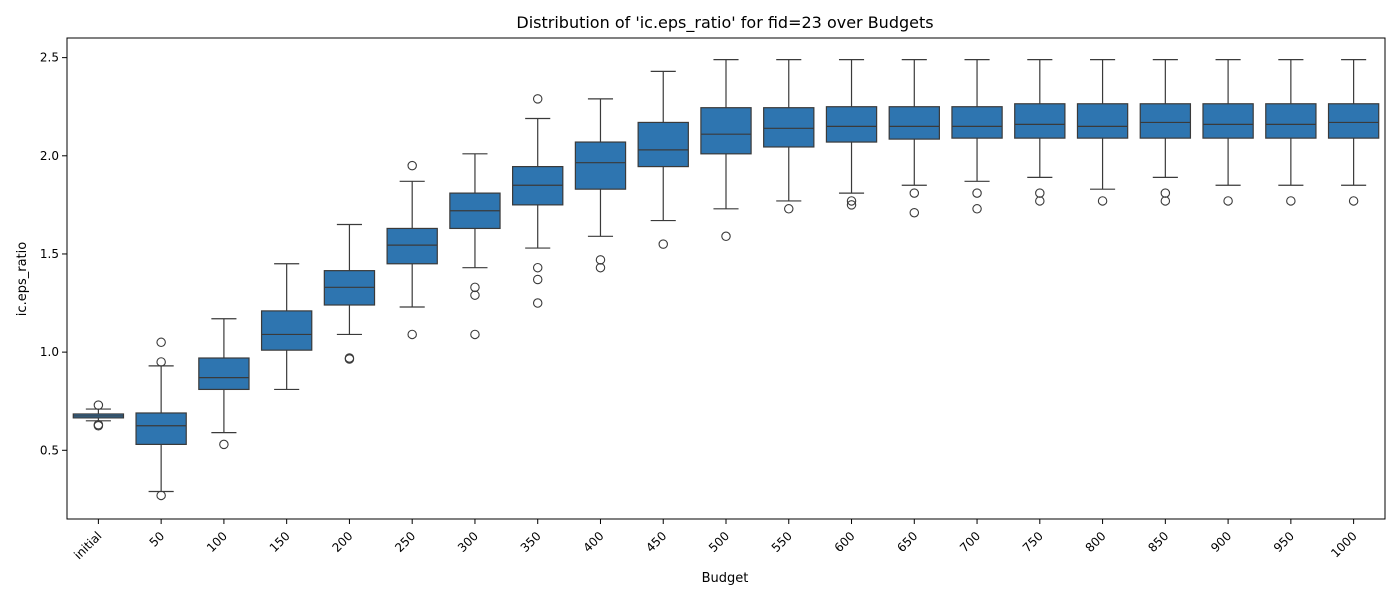 This screenshot has height=600, width=1400. What do you see at coordinates (49, 156) in the screenshot?
I see `y-tick-label: 2.0` at bounding box center [49, 156].